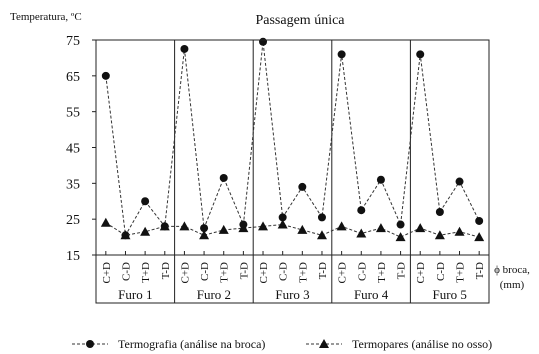 The height and width of the screenshot is (354, 539). I want to click on chart-title: Passagem única, so click(300, 20).